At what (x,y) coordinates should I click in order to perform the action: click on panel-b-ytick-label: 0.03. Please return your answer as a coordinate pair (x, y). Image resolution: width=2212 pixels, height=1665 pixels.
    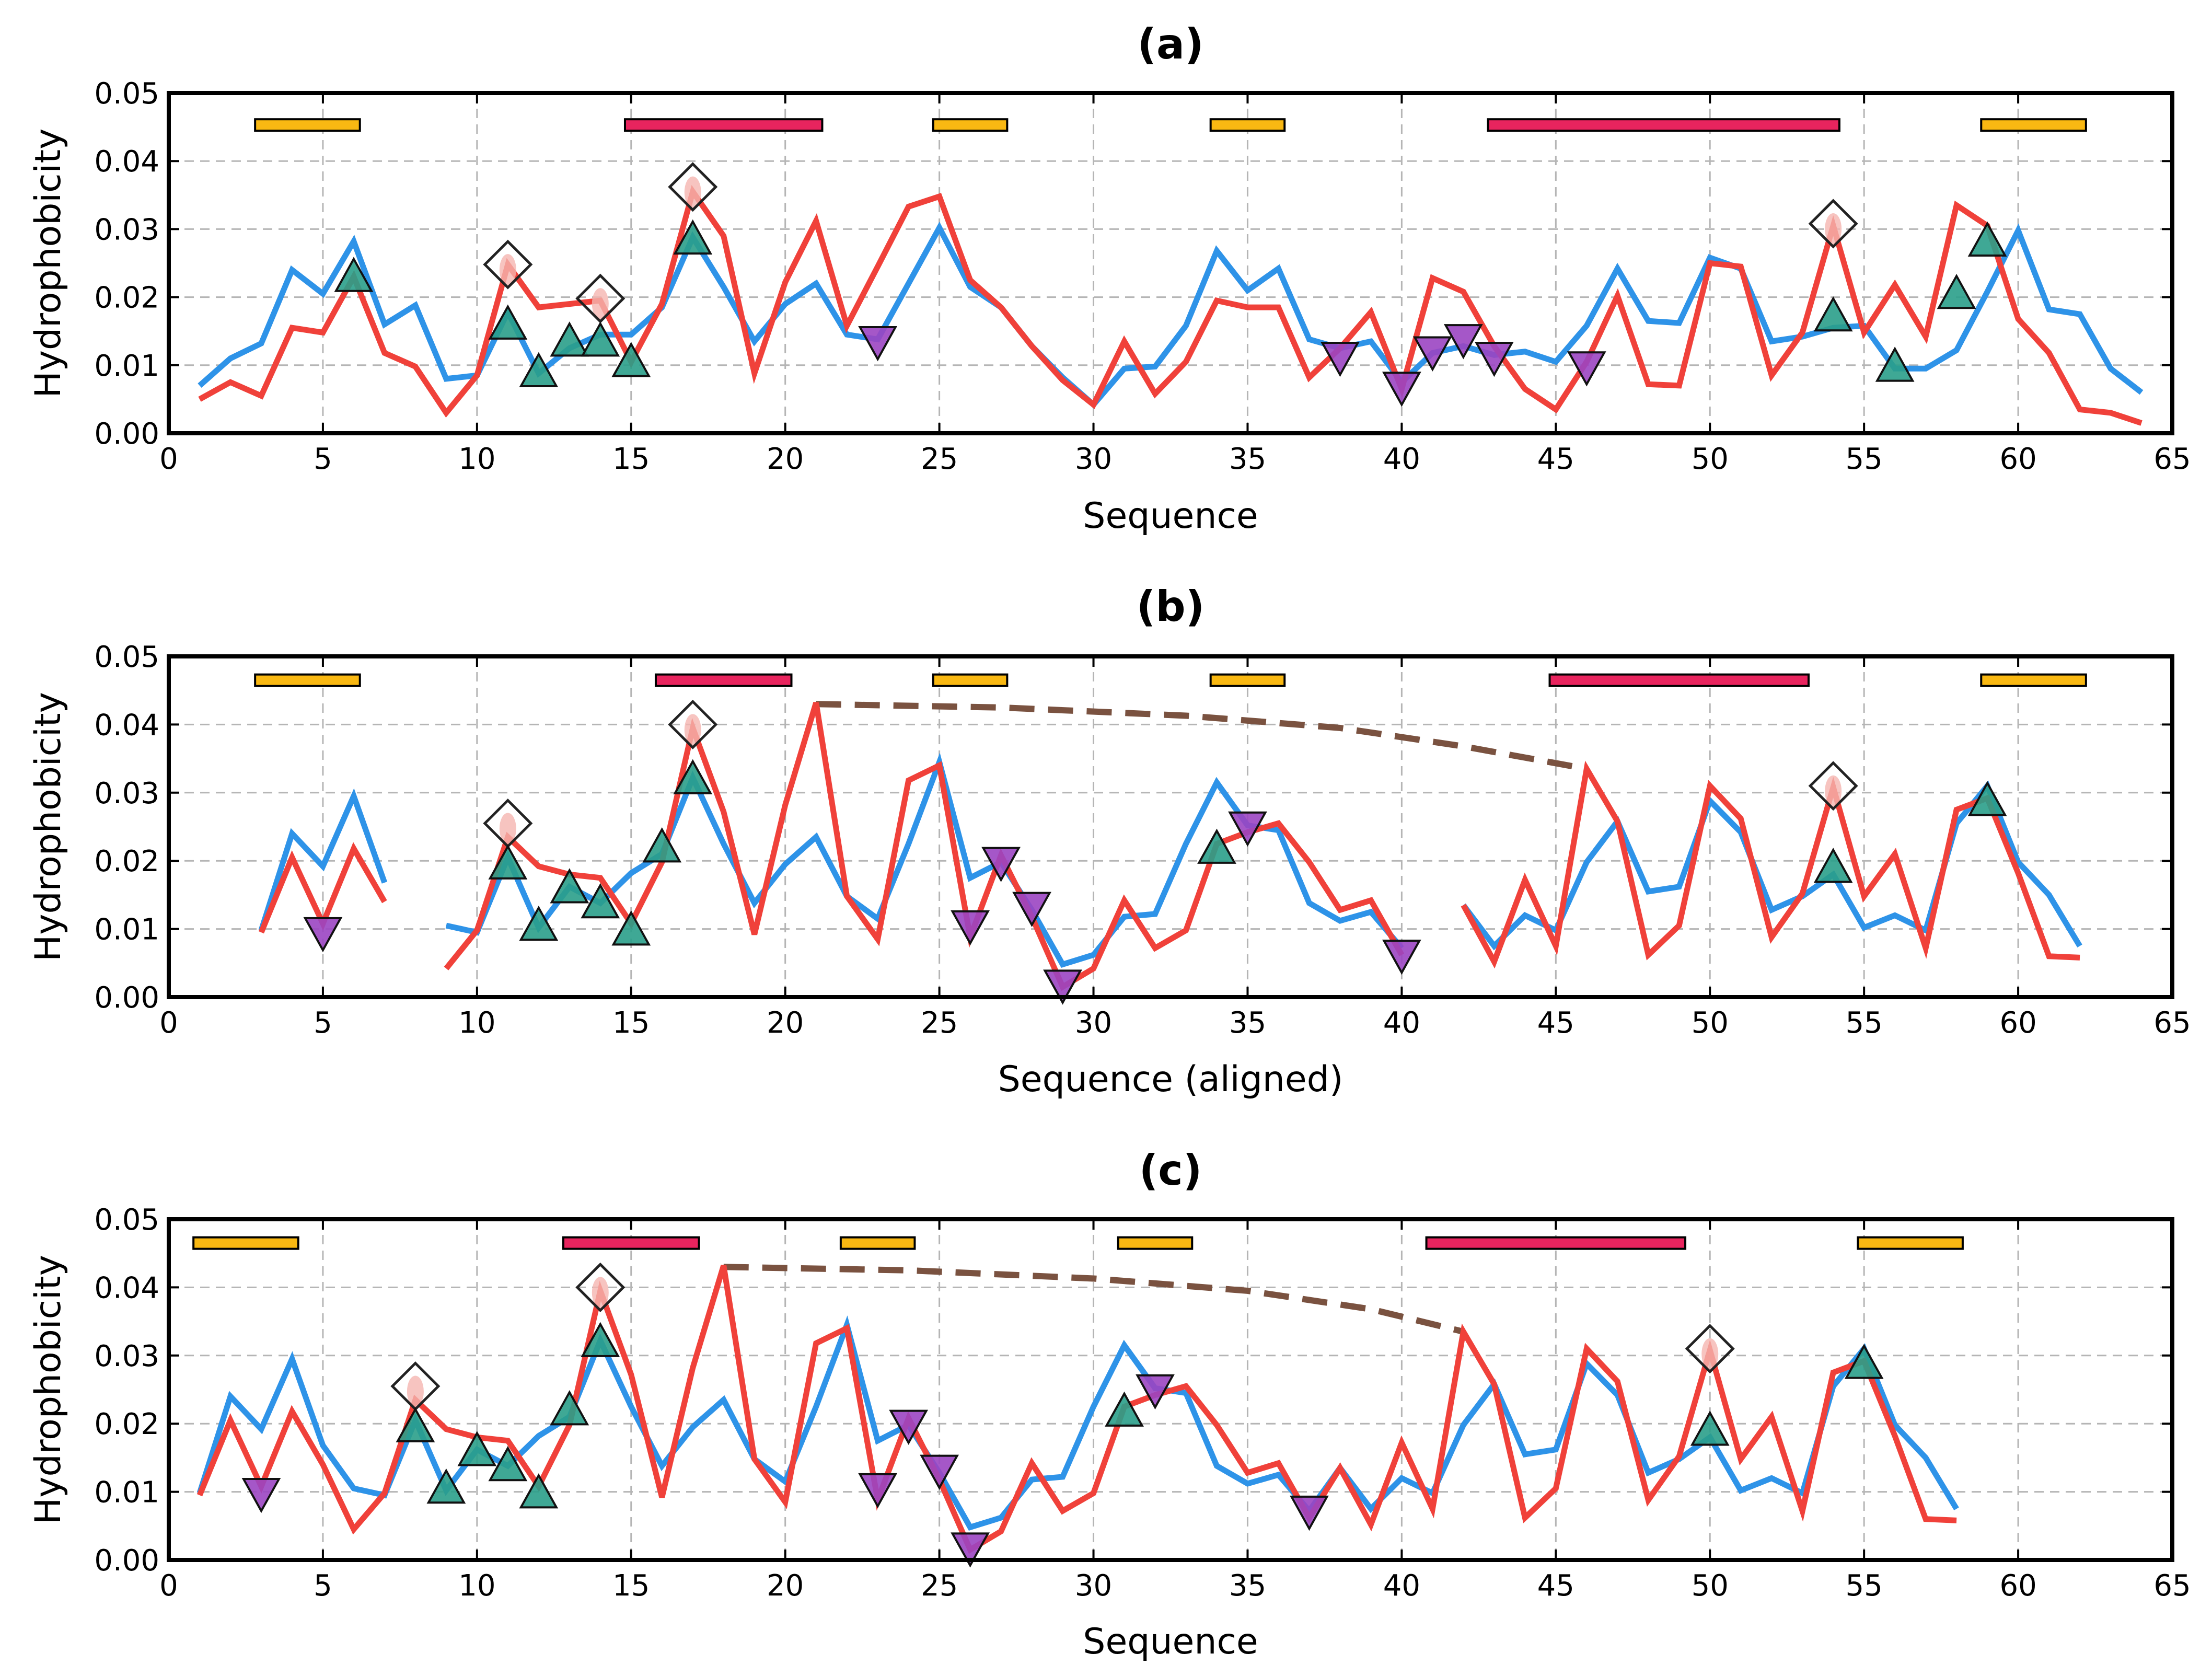
    Looking at the image, I should click on (127, 794).